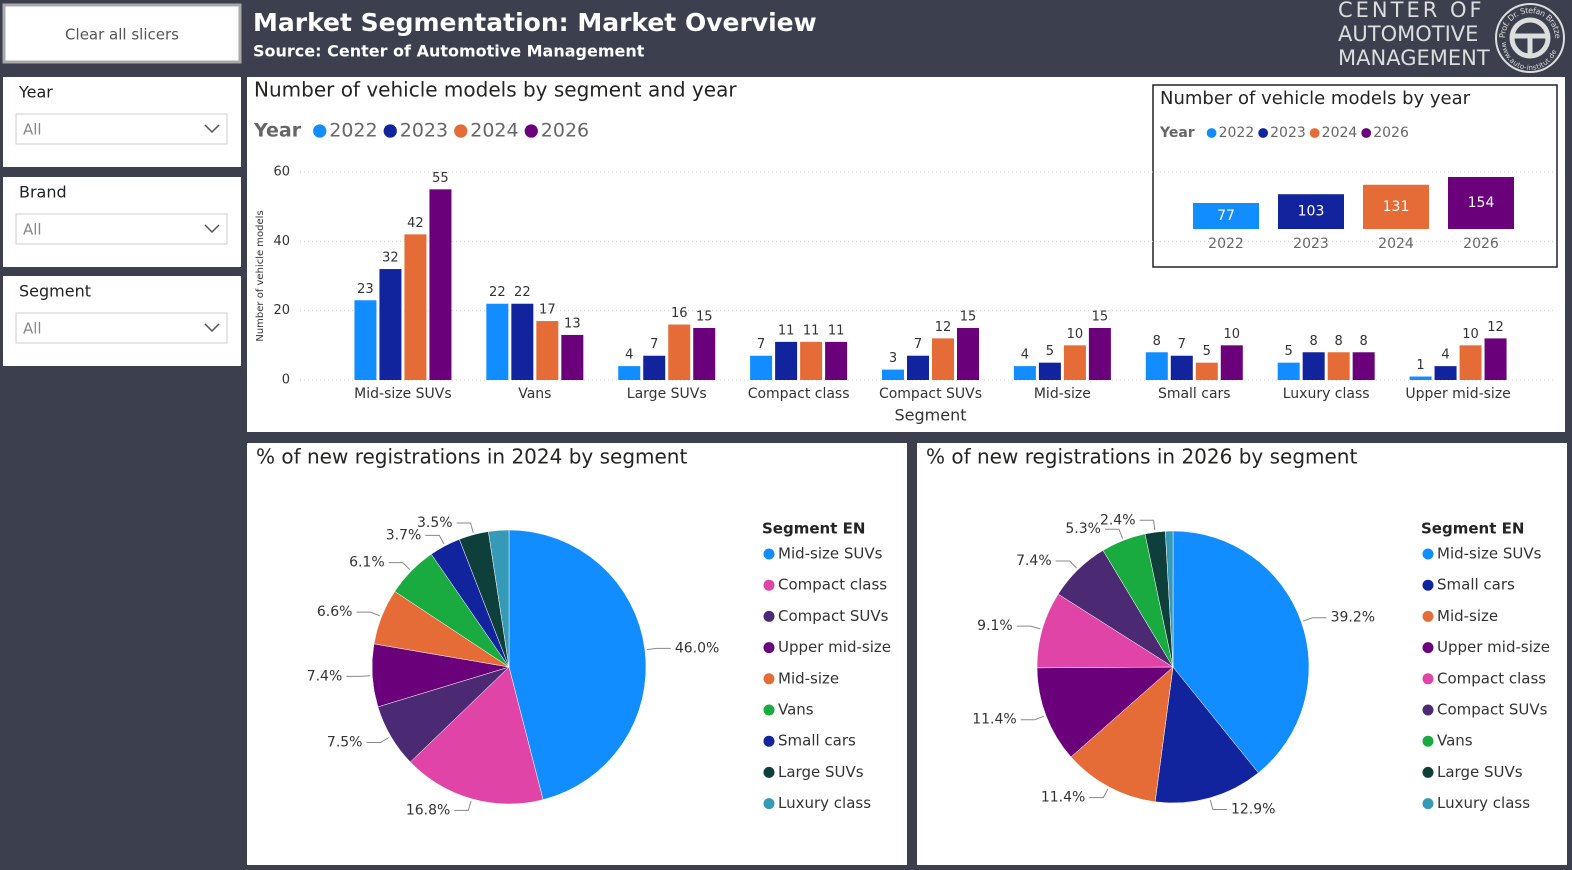  Describe the element at coordinates (281, 310) in the screenshot. I see `y-tick-label: 20` at that location.